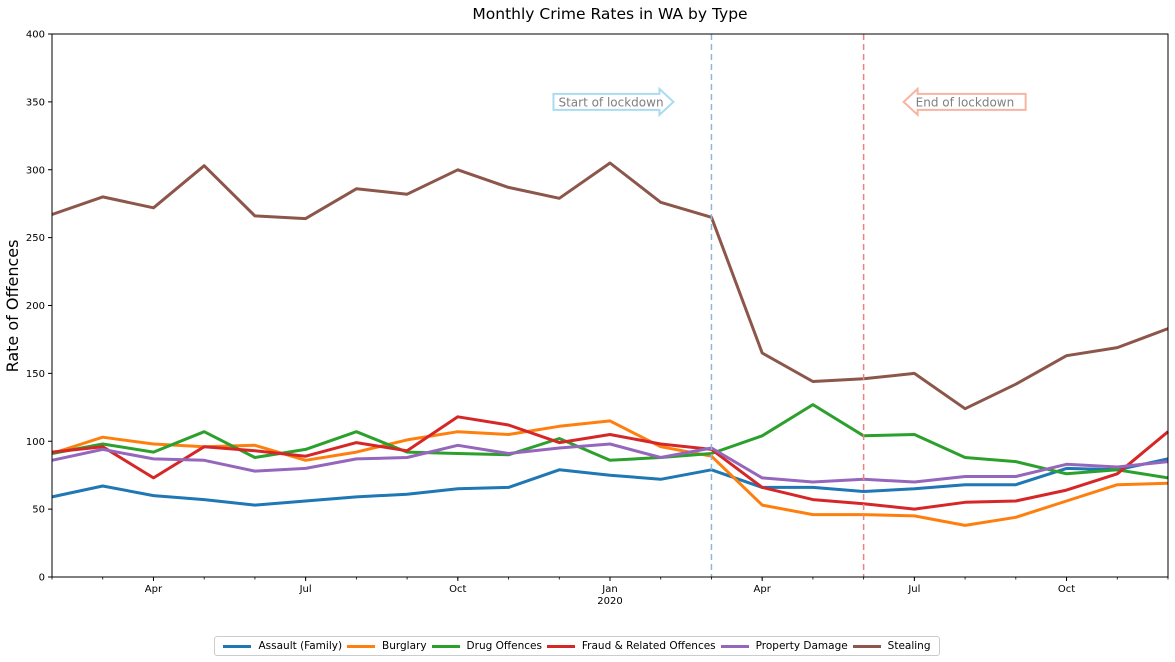  I want to click on y-tick-label: 50, so click(38, 510).